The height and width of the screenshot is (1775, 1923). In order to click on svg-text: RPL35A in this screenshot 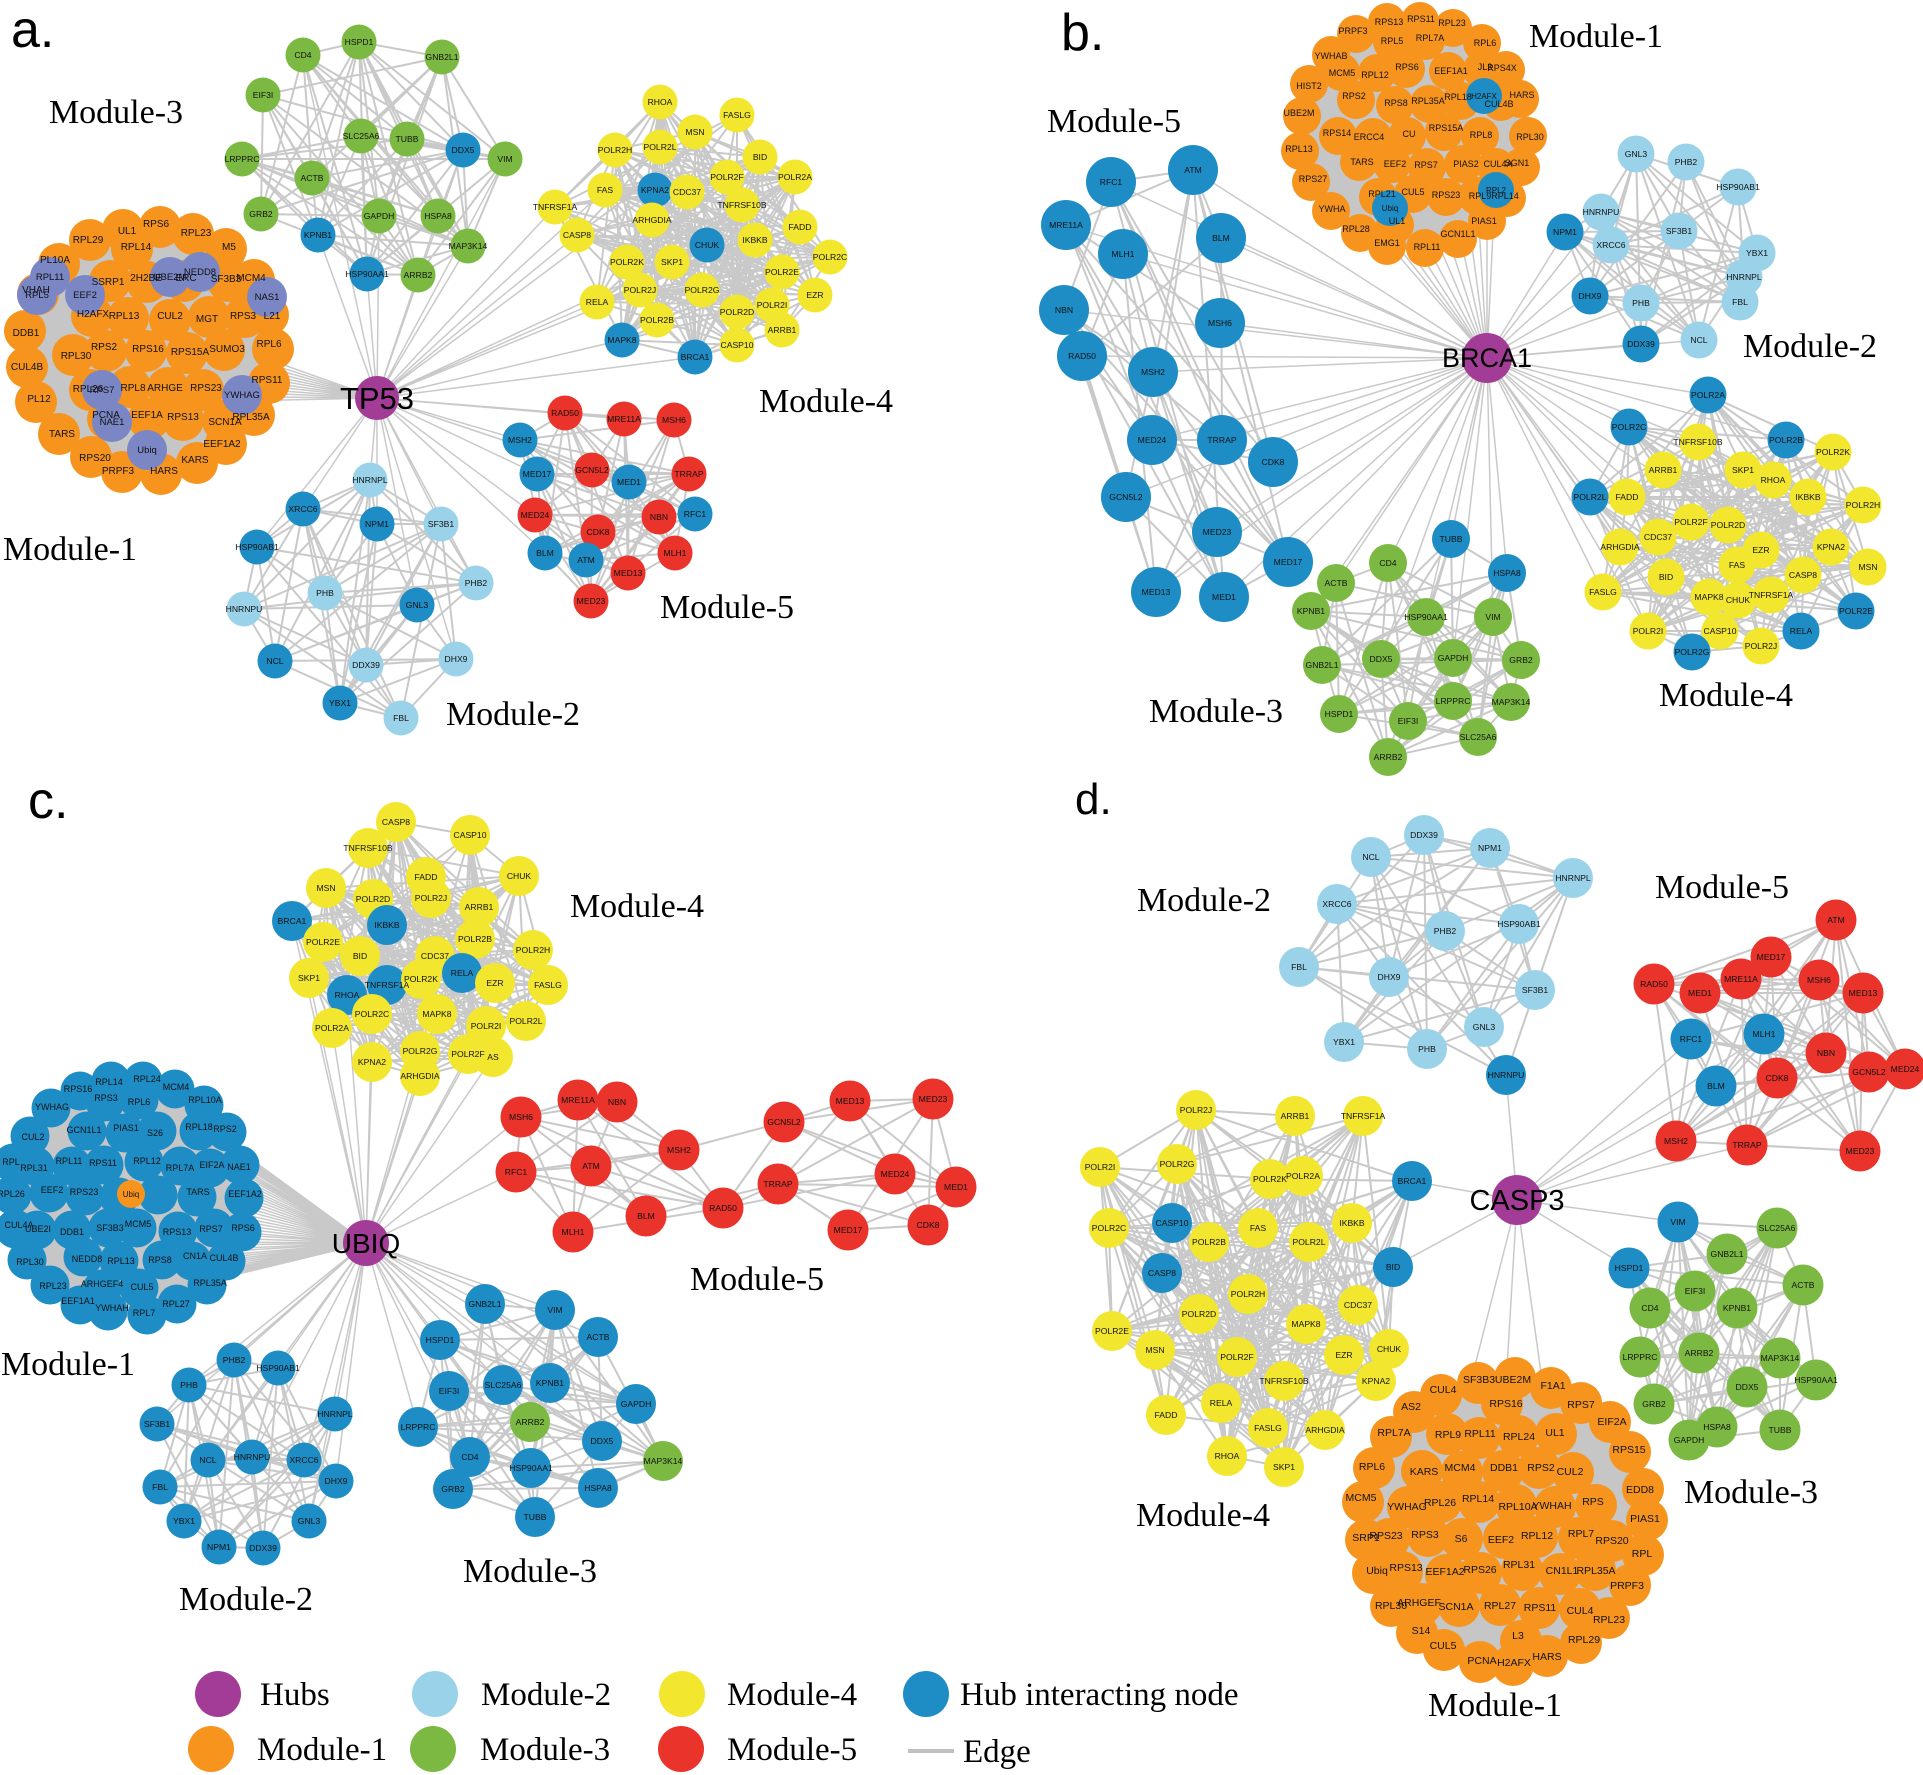, I will do `click(251, 417)`.